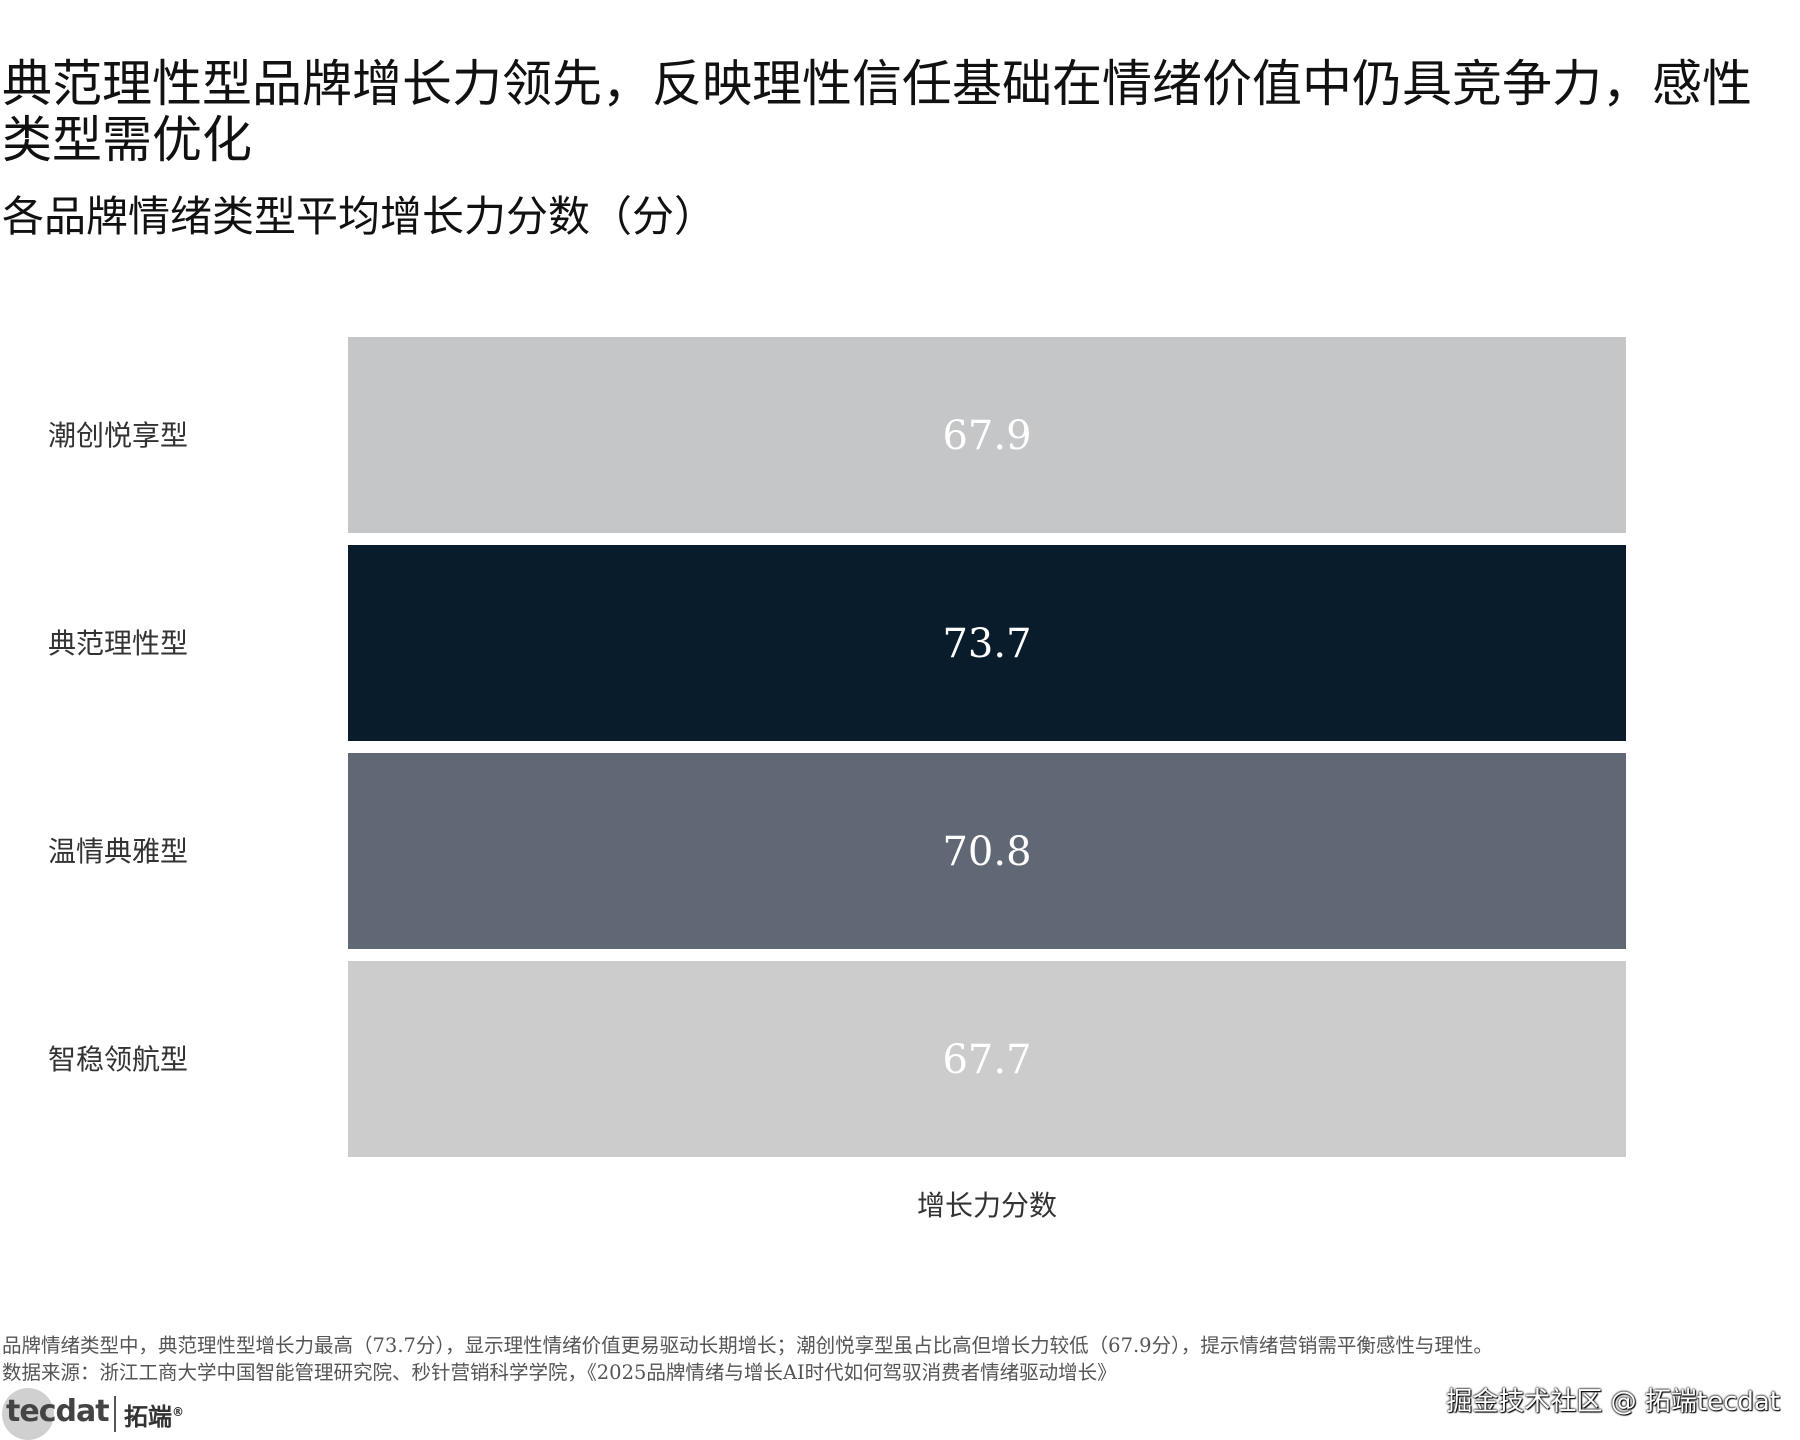  What do you see at coordinates (154, 1416) in the screenshot?
I see `logo-cn-text: 拓端®` at bounding box center [154, 1416].